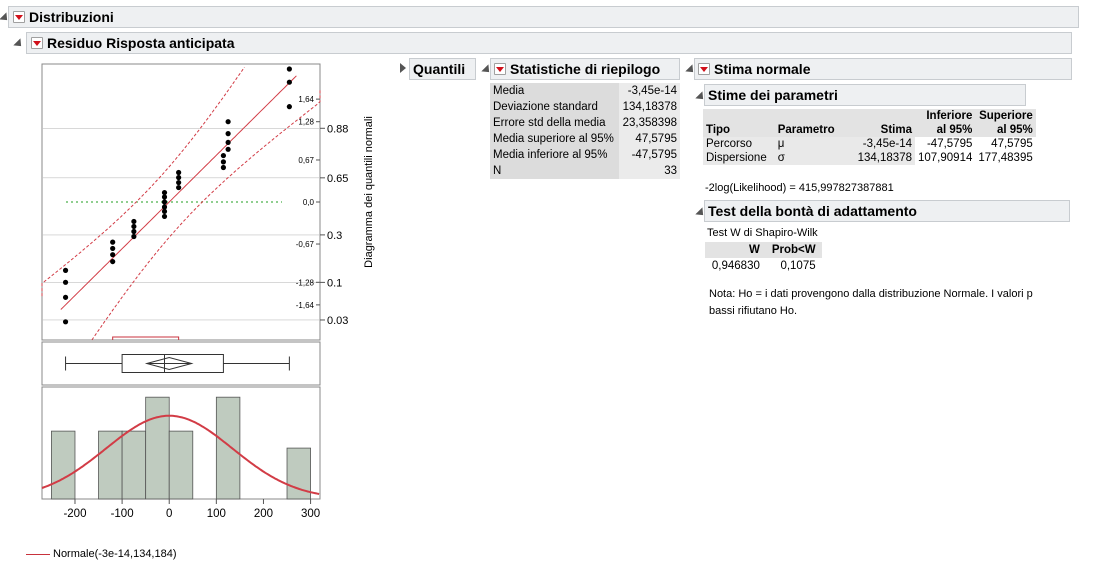  What do you see at coordinates (305, 244) in the screenshot?
I see `qq-z-tick-label: -0,67` at bounding box center [305, 244].